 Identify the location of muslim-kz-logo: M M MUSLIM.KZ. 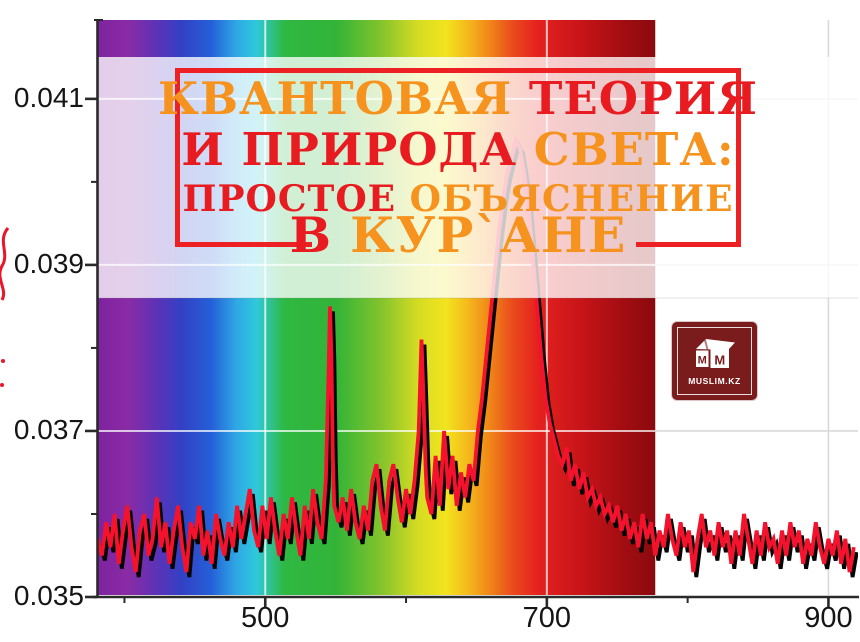
(714, 361).